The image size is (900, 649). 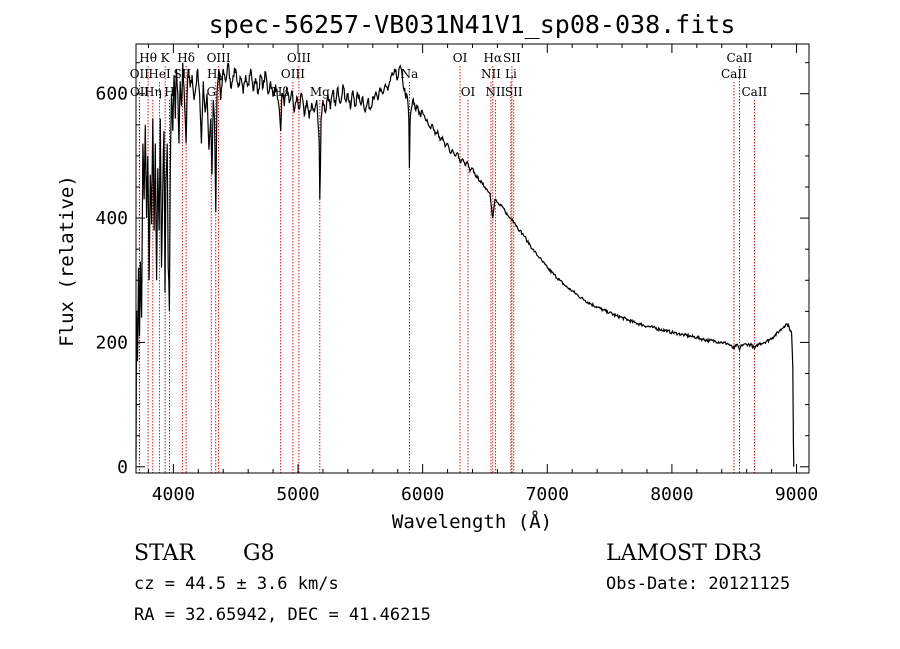 What do you see at coordinates (166, 58) in the screenshot?
I see `emission-line-label: K` at bounding box center [166, 58].